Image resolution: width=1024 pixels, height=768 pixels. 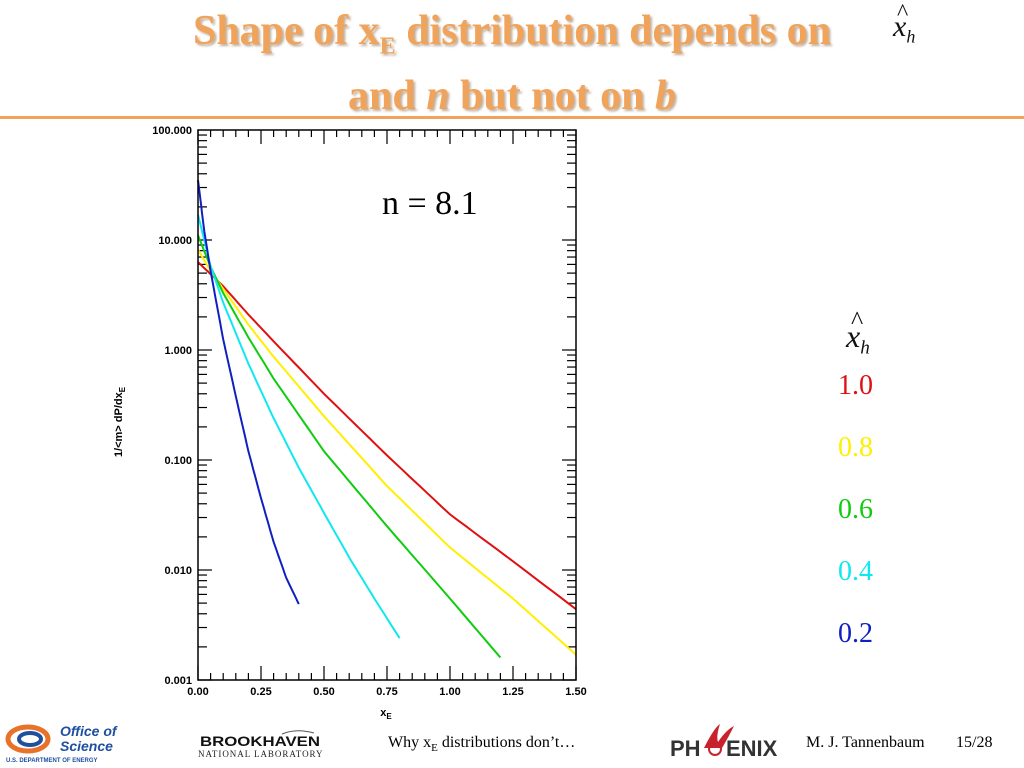 I want to click on phenix-text-pre: PH, so click(x=685, y=748).